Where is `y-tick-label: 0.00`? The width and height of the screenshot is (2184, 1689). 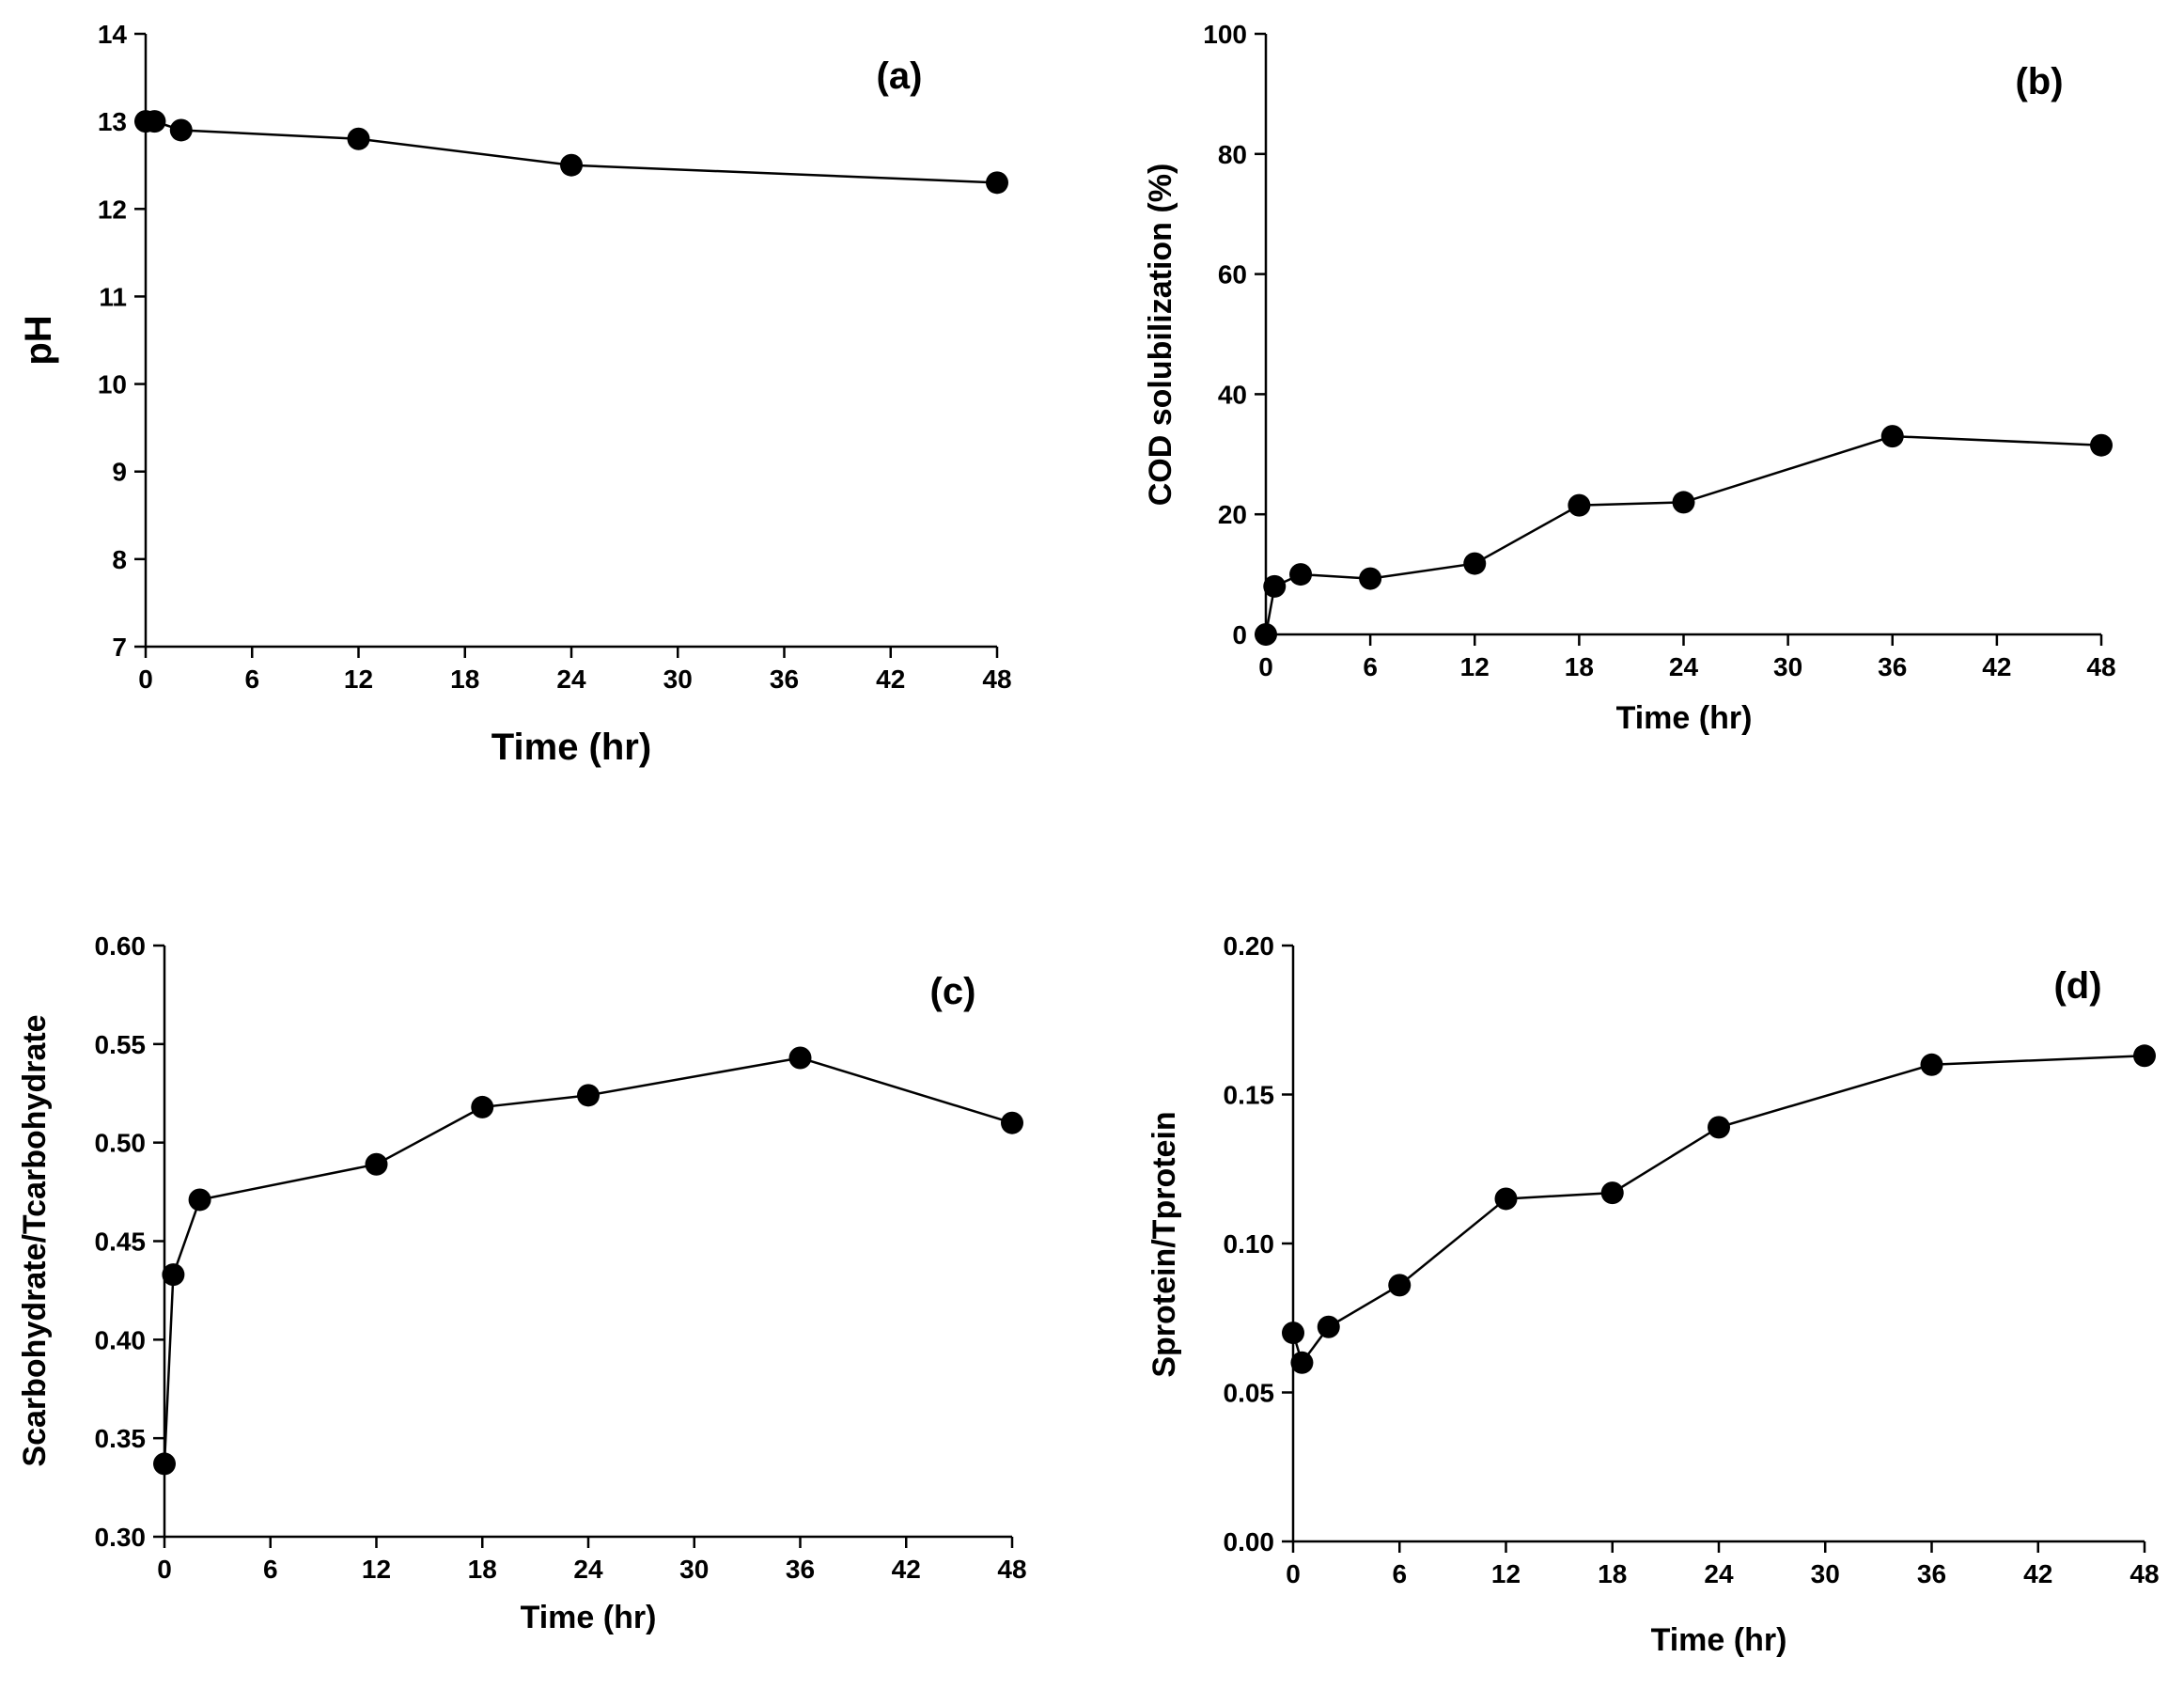
y-tick-label: 0.00 is located at coordinates (1249, 1541).